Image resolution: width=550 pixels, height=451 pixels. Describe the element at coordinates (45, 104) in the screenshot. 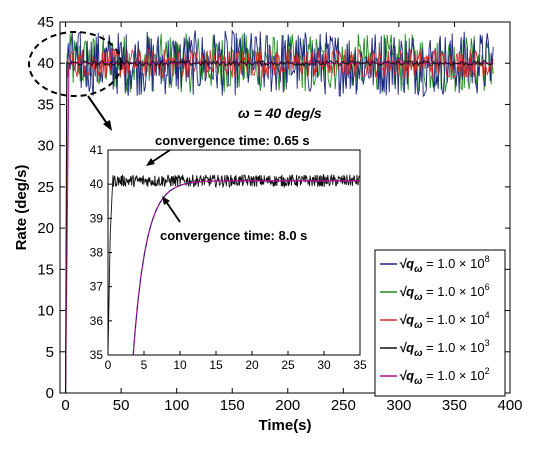

I see `y-tick-label: 35` at that location.